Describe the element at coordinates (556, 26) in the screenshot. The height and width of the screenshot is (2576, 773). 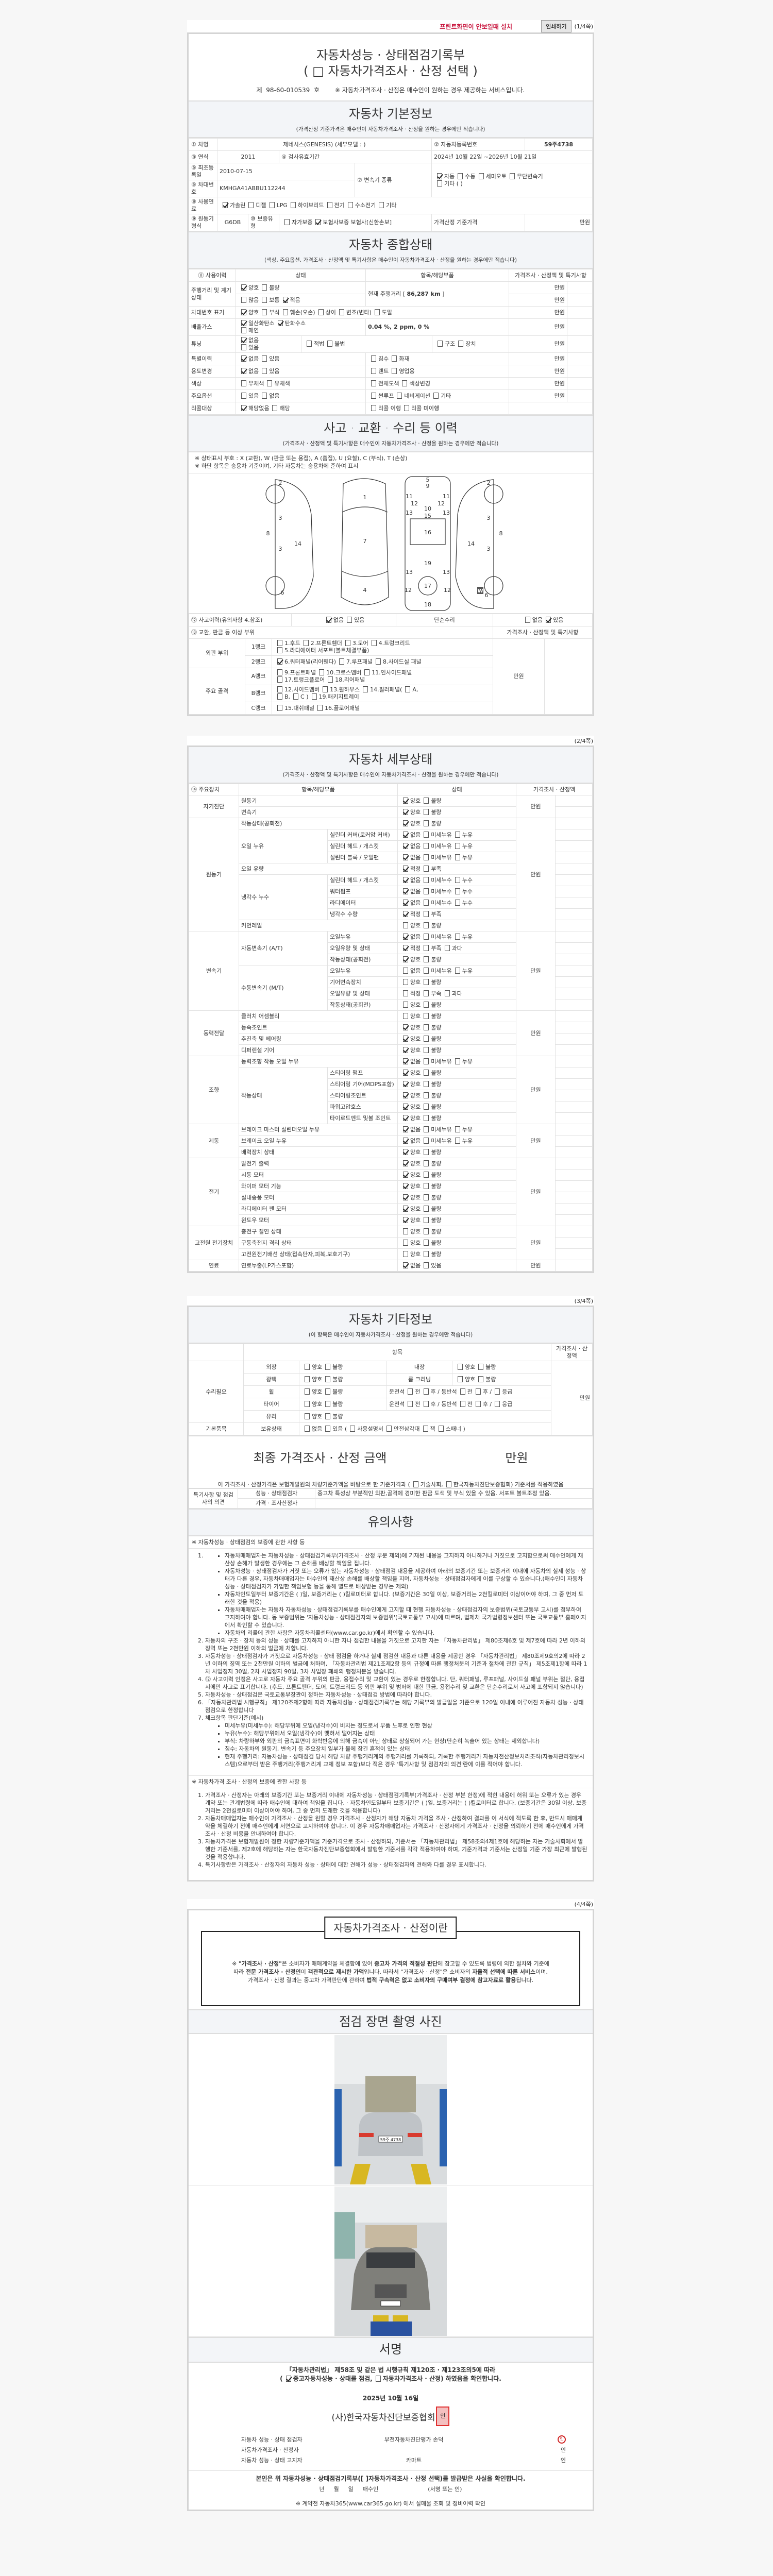
I see `print-button: 인쇄하기` at that location.